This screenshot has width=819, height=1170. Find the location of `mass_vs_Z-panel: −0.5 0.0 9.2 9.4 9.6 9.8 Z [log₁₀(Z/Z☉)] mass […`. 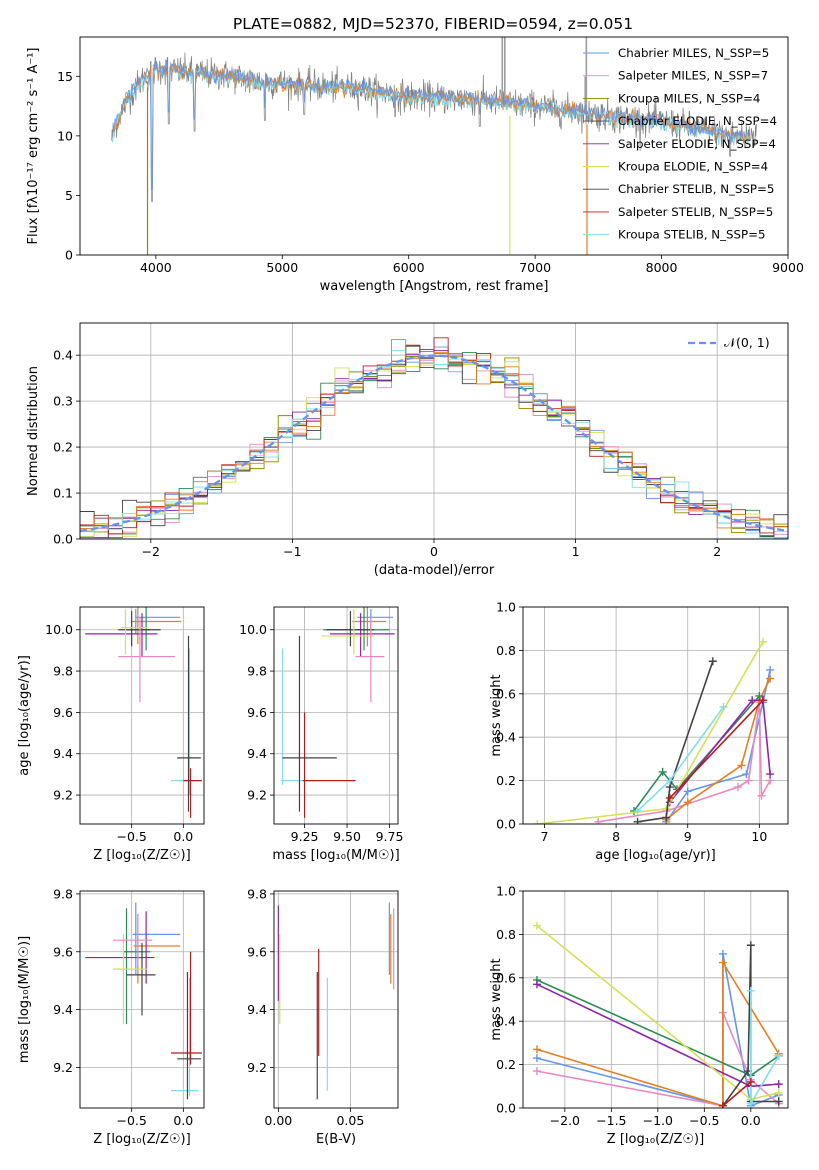

mass_vs_Z-panel: −0.5 0.0 9.2 9.4 9.6 9.8 Z [log₁₀(Z/Z☉)] mass [… is located at coordinates (111, 1016).